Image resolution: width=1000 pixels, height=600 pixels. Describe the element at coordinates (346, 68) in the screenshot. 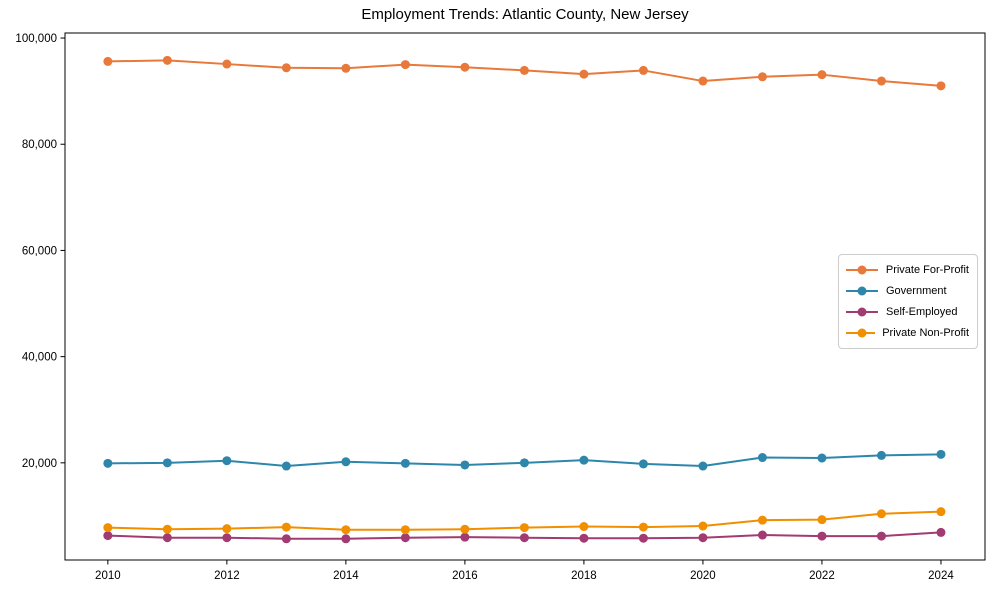

I see `data-point-private-for-profit-2014` at that location.